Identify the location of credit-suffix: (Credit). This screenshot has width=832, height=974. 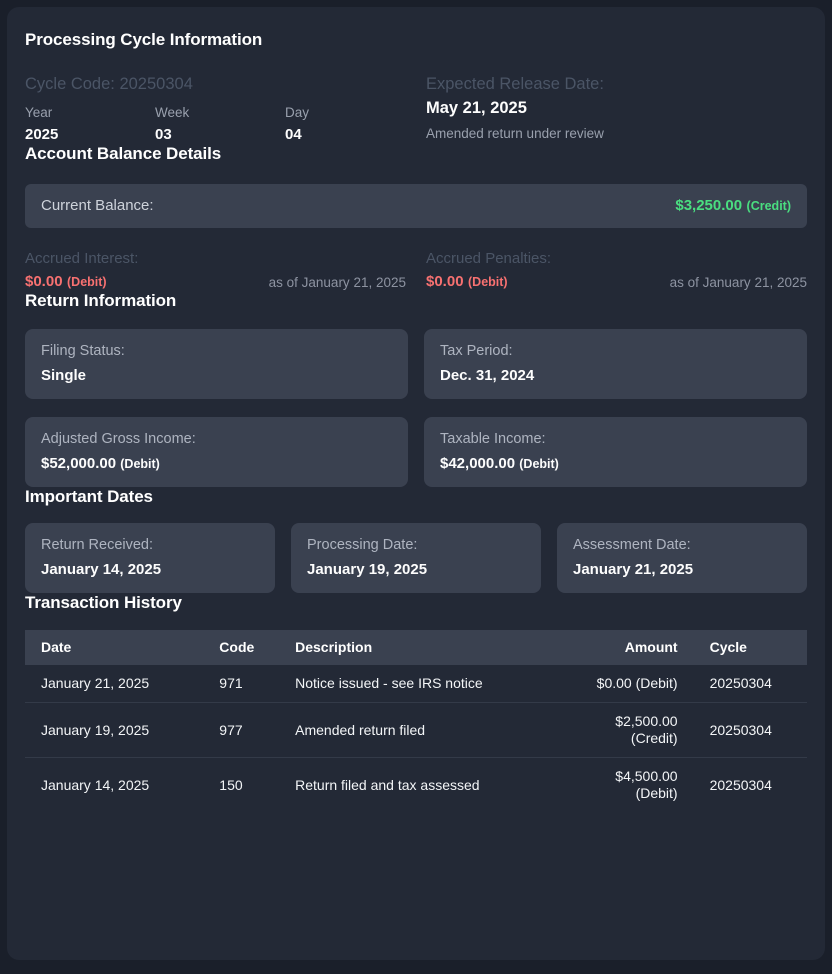
(768, 206).